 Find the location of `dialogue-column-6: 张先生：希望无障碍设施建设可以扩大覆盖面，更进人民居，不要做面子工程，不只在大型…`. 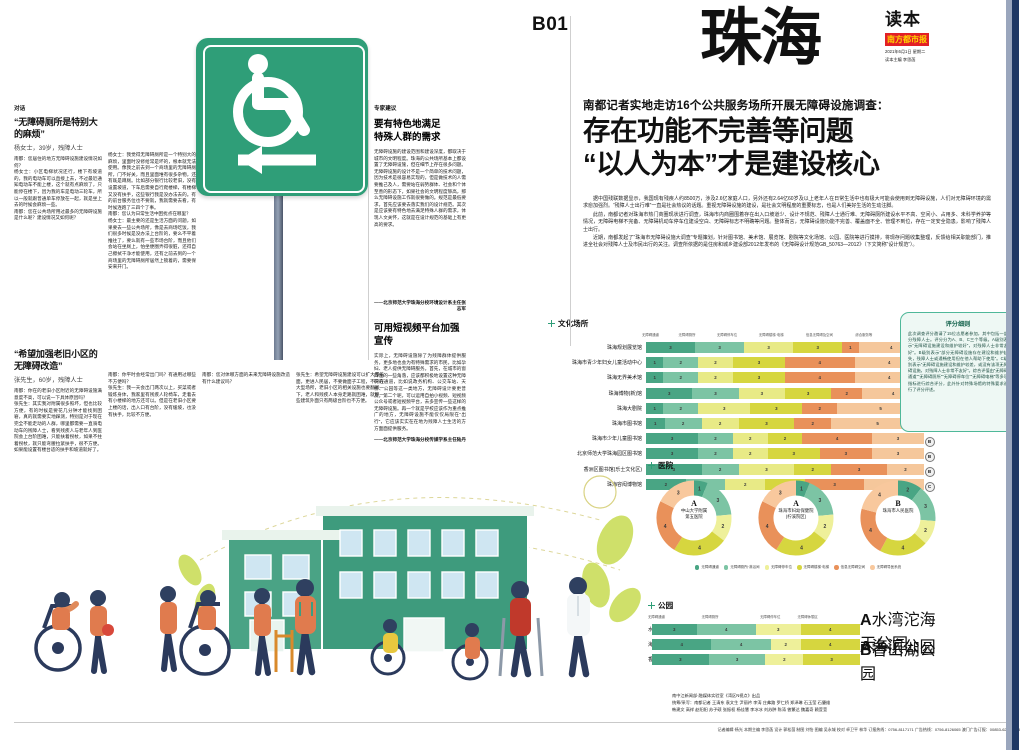

dialogue-column-6: 张先生：希望无障碍设施建设可以扩大覆盖面，更进人民居，不要做面子工程，不只在大型… is located at coordinates (340, 388).